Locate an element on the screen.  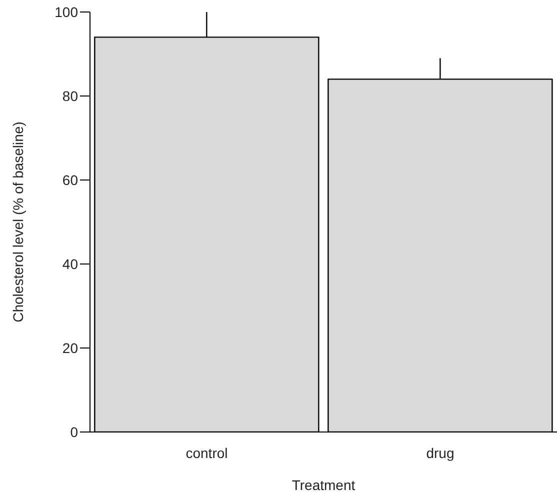
y-tick-label: 40 is located at coordinates (70, 264).